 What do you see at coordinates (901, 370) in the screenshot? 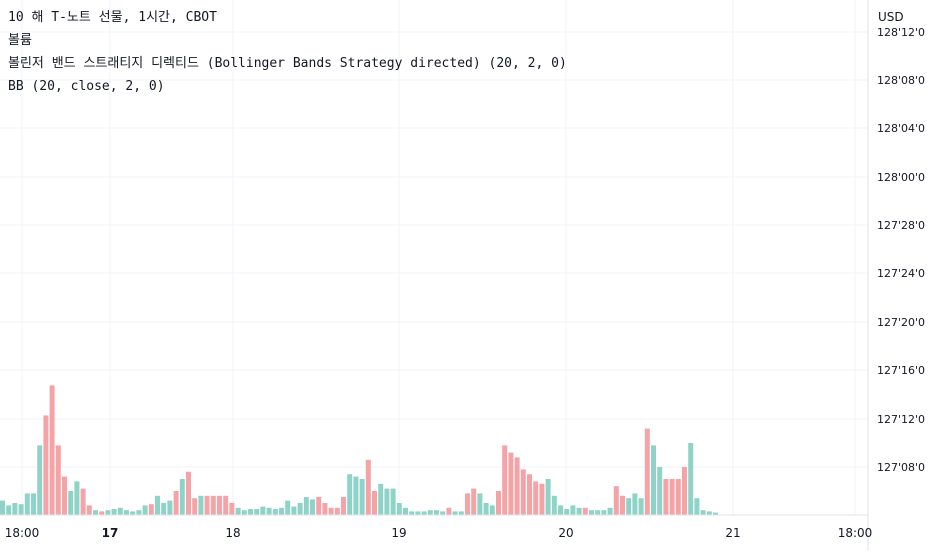
I see `price-tick-label: 127'16'0` at bounding box center [901, 370].